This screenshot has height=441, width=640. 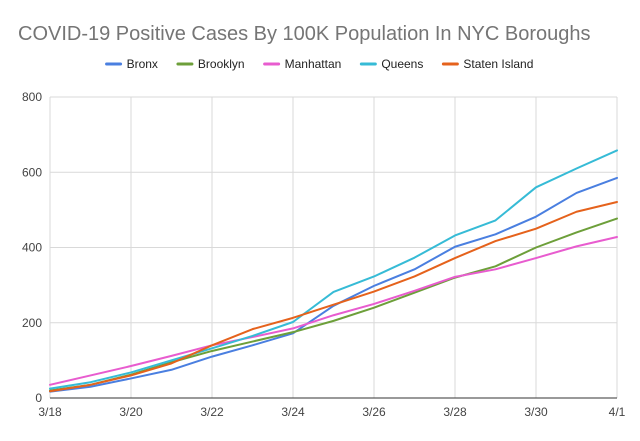 I want to click on x-tick-label: 3/30, so click(x=536, y=412).